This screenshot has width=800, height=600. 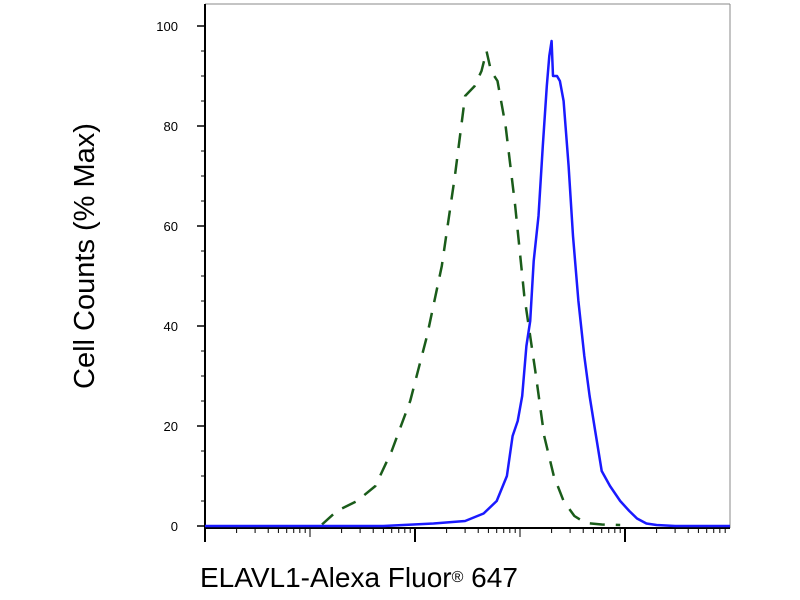 I want to click on y-tick-label: 80, so click(x=171, y=126).